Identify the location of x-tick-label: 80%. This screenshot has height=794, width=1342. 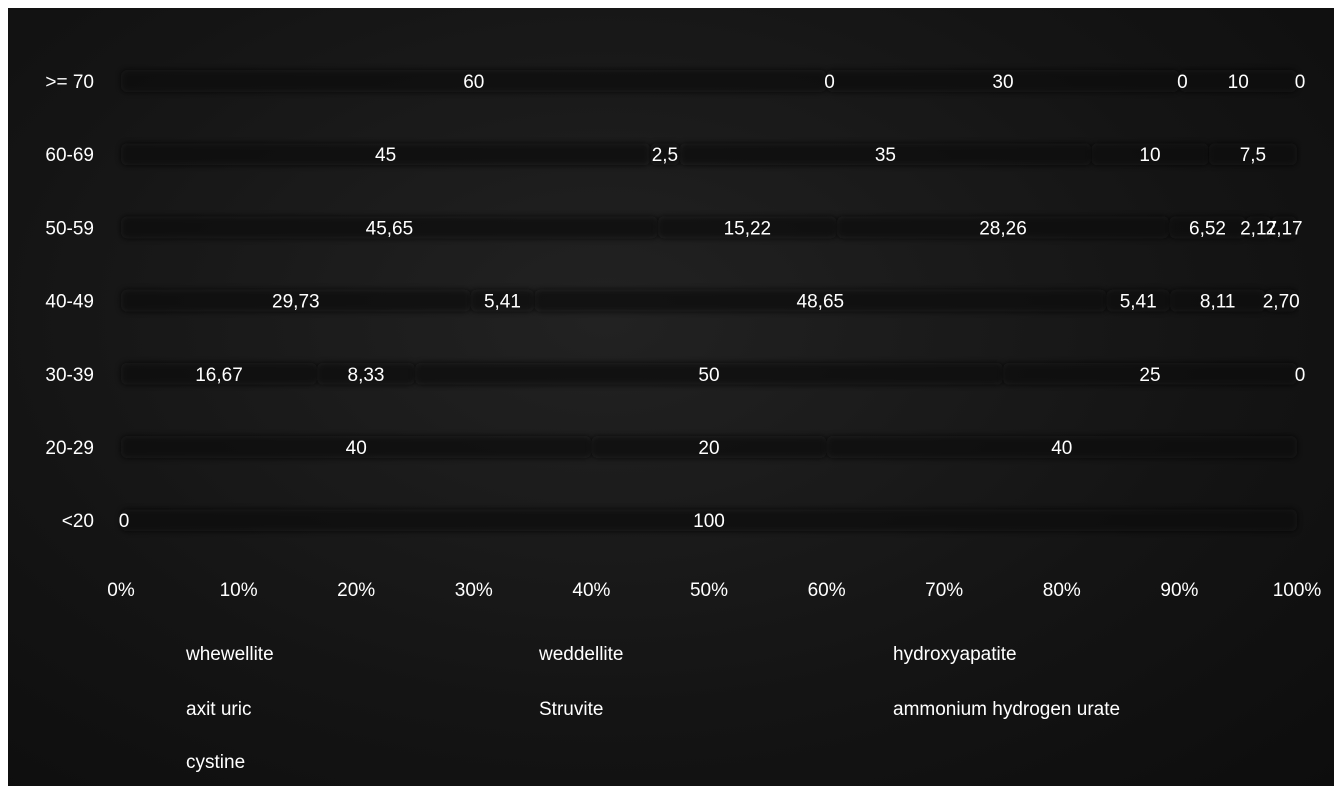
(1062, 590).